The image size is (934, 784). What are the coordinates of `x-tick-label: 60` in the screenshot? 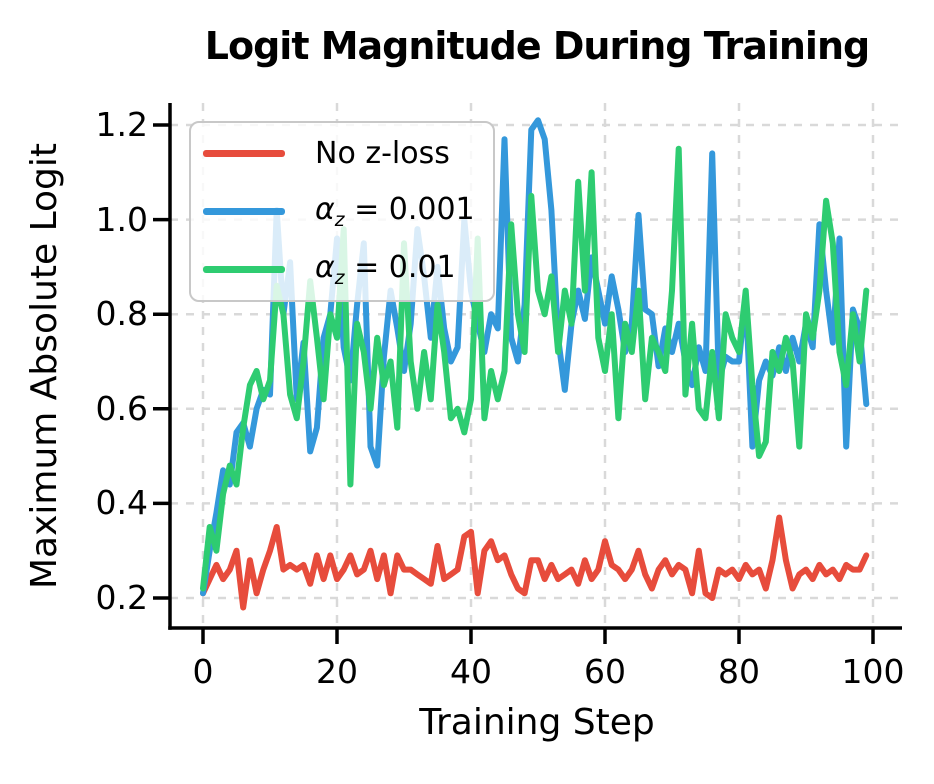 It's located at (605, 671).